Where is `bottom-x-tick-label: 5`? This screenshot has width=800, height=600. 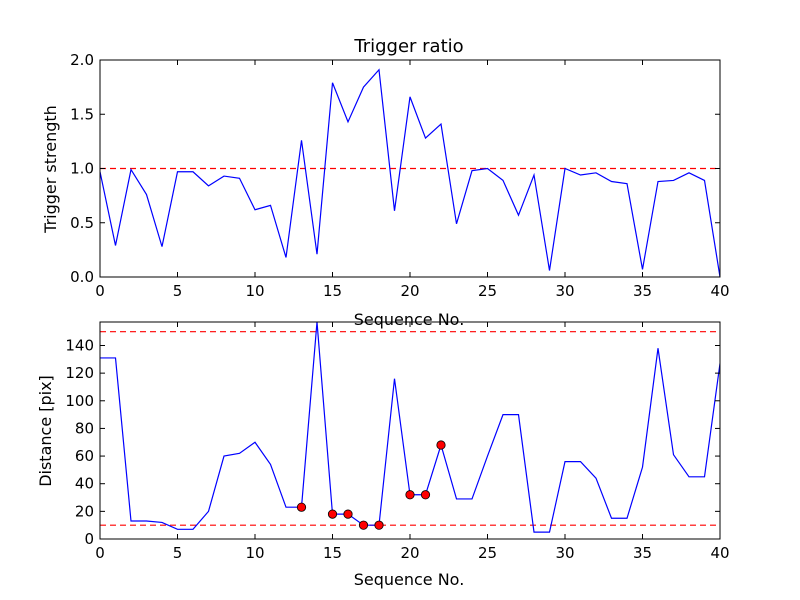 bottom-x-tick-label: 5 is located at coordinates (178, 553).